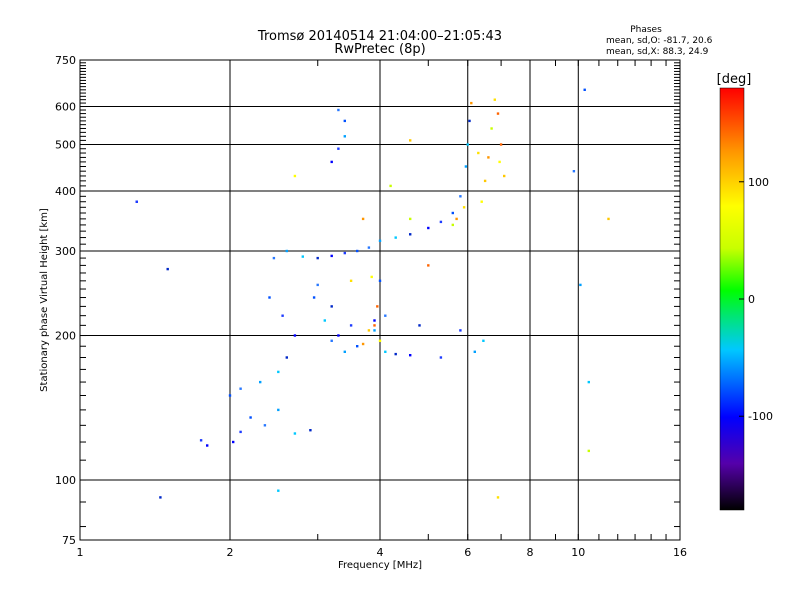  What do you see at coordinates (680, 552) in the screenshot?
I see `x-tick-label: 16` at bounding box center [680, 552].